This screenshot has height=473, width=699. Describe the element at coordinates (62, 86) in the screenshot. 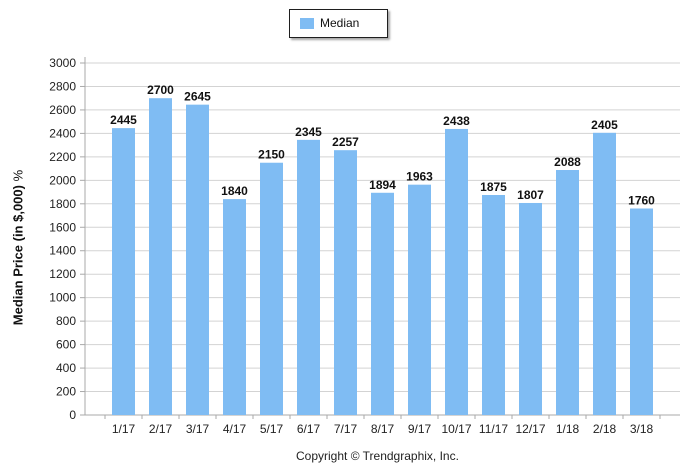

I see `y-tick-label: 2800` at that location.